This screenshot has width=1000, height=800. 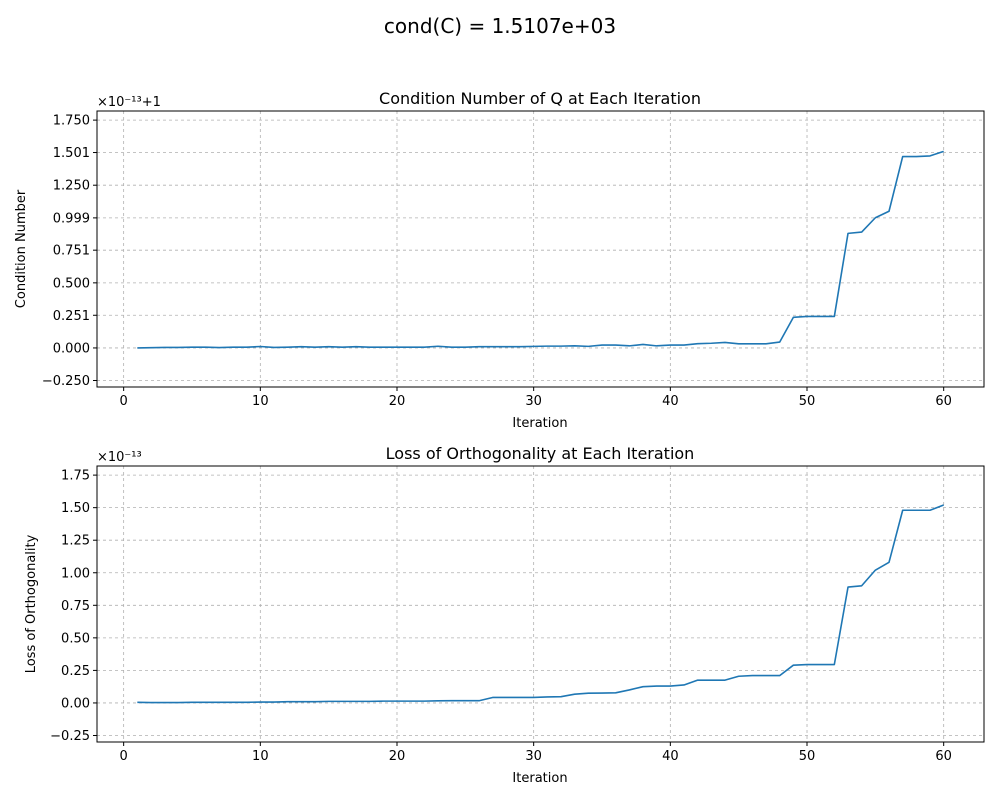 I want to click on orthogonality-loss-x-axis-label: Iteration, so click(x=539, y=778).